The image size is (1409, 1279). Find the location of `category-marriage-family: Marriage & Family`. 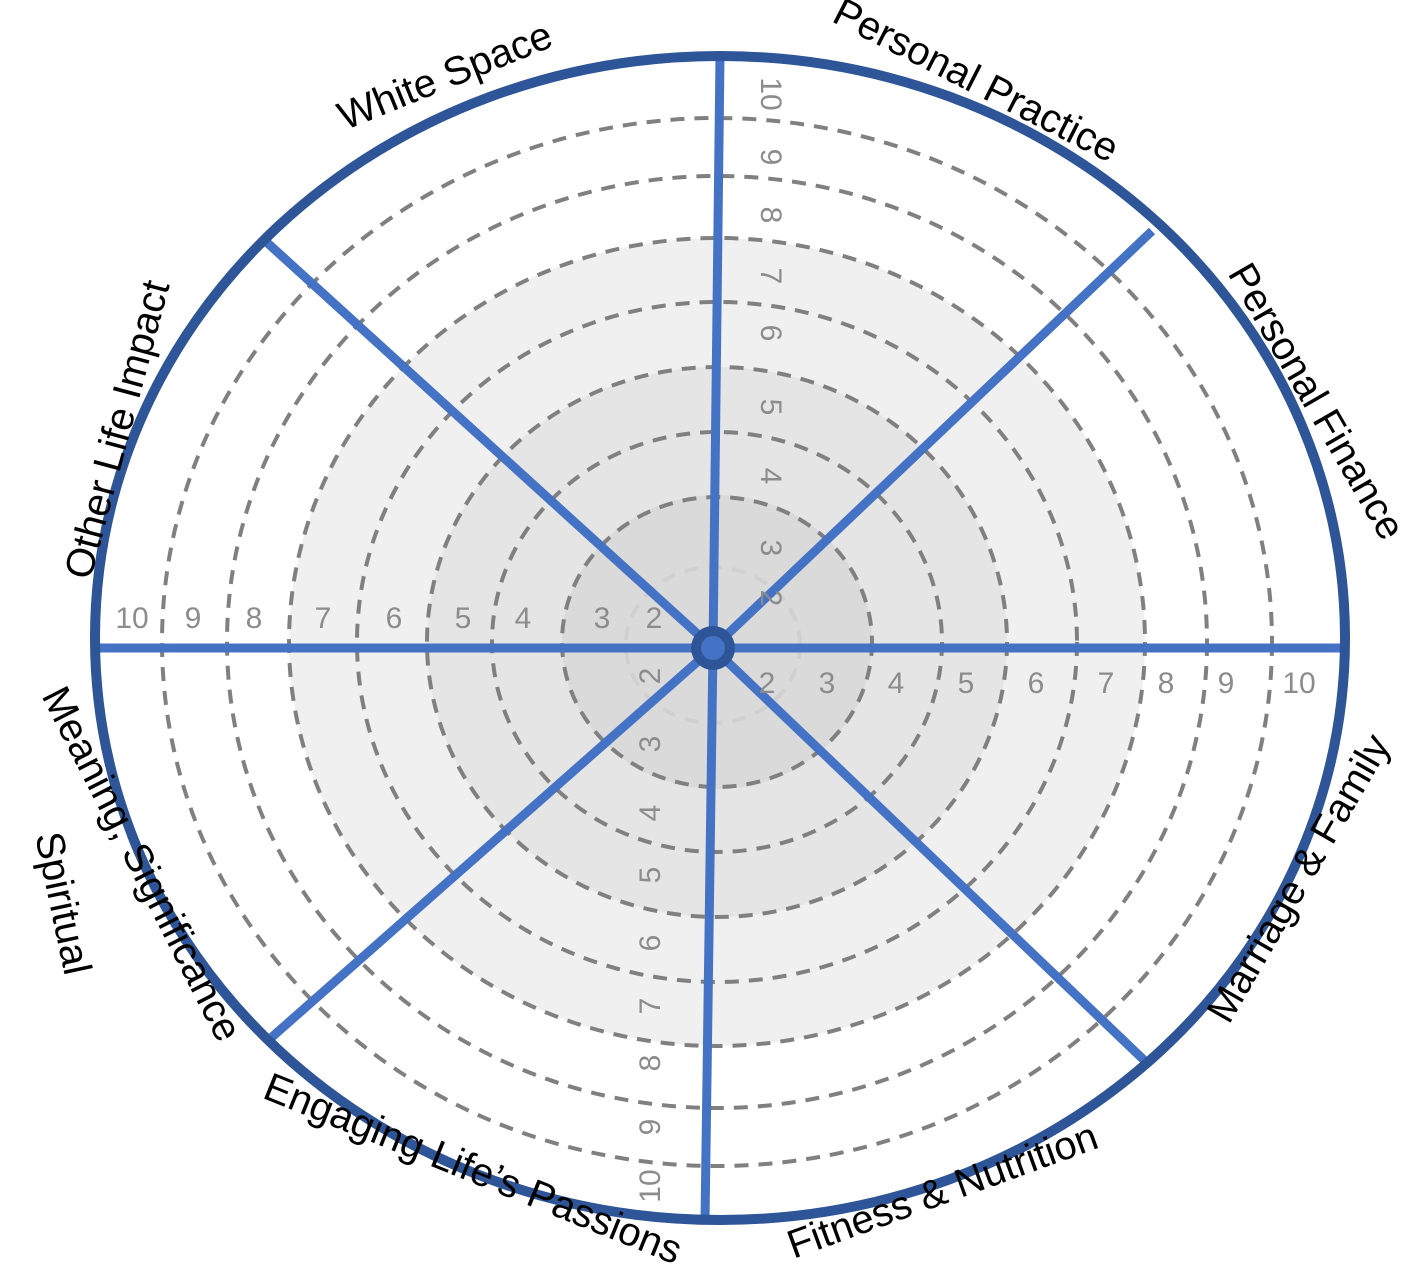

category-marriage-family: Marriage & Family is located at coordinates (1299, 878).